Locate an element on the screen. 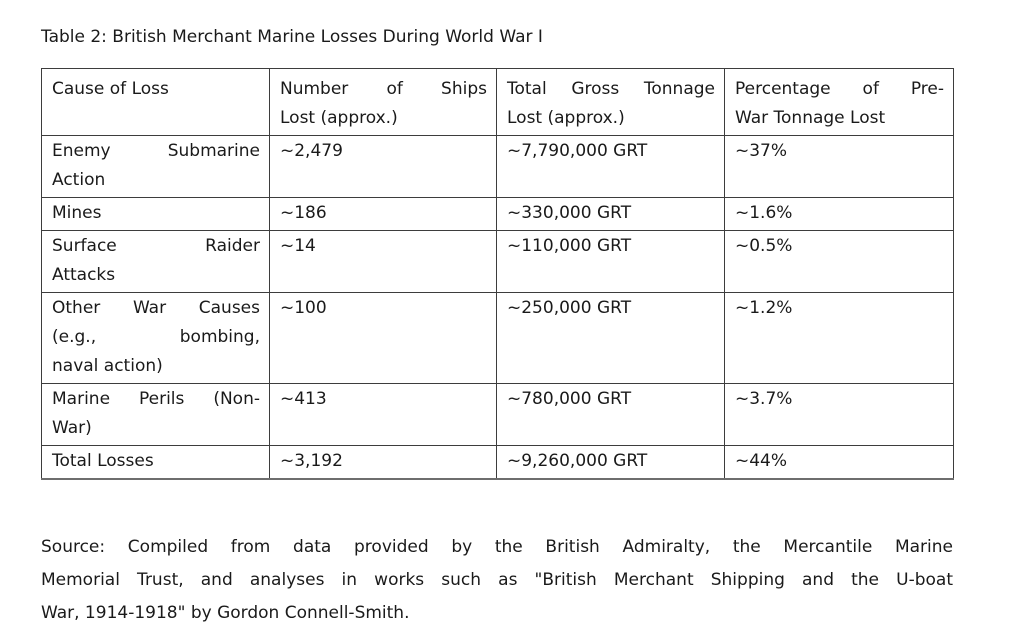  table-cell: ~413 is located at coordinates (383, 414).